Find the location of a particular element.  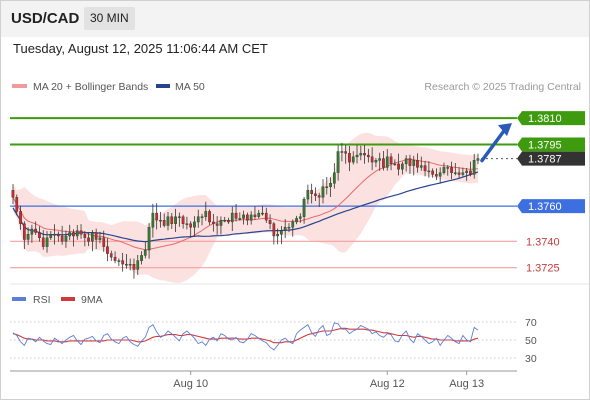

ma50-legend-label: MA 50 is located at coordinates (190, 87).